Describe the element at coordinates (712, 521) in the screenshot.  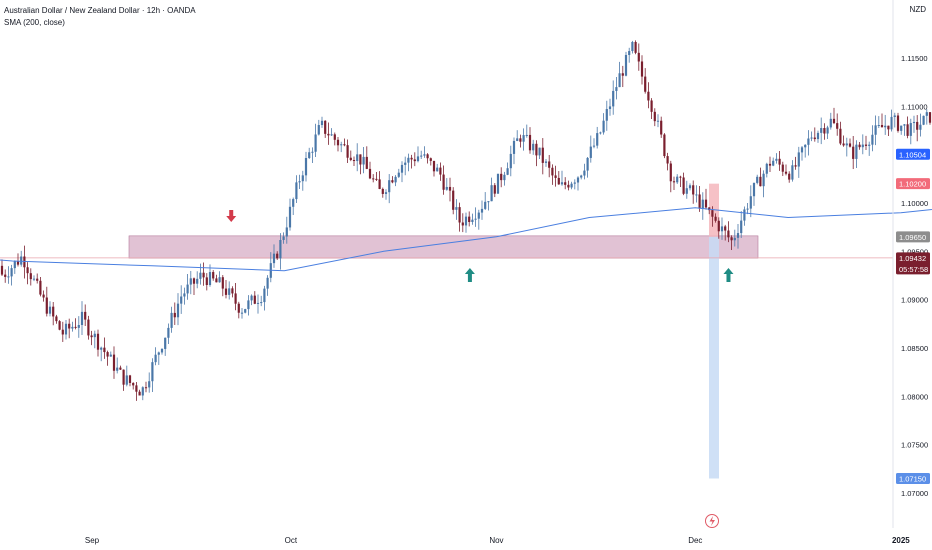
I see `replay-icon` at that location.